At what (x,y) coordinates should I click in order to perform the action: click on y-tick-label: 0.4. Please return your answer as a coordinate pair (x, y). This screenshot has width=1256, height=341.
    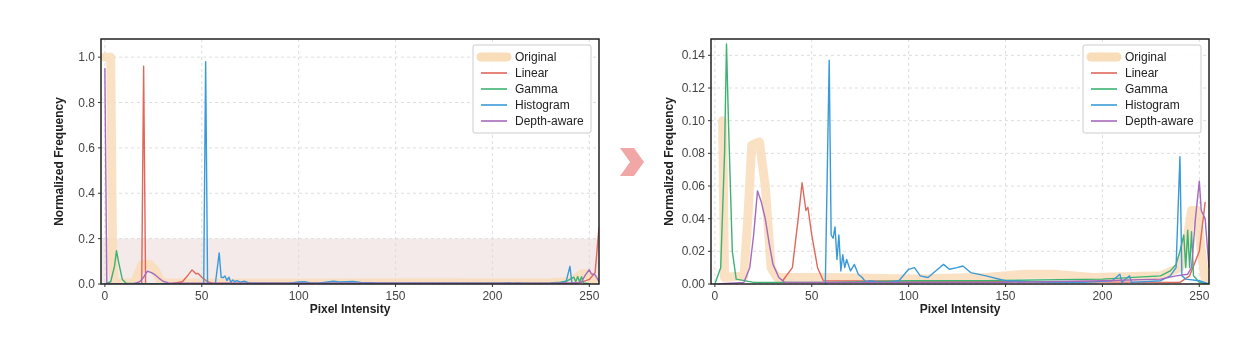
    Looking at the image, I should click on (87, 193).